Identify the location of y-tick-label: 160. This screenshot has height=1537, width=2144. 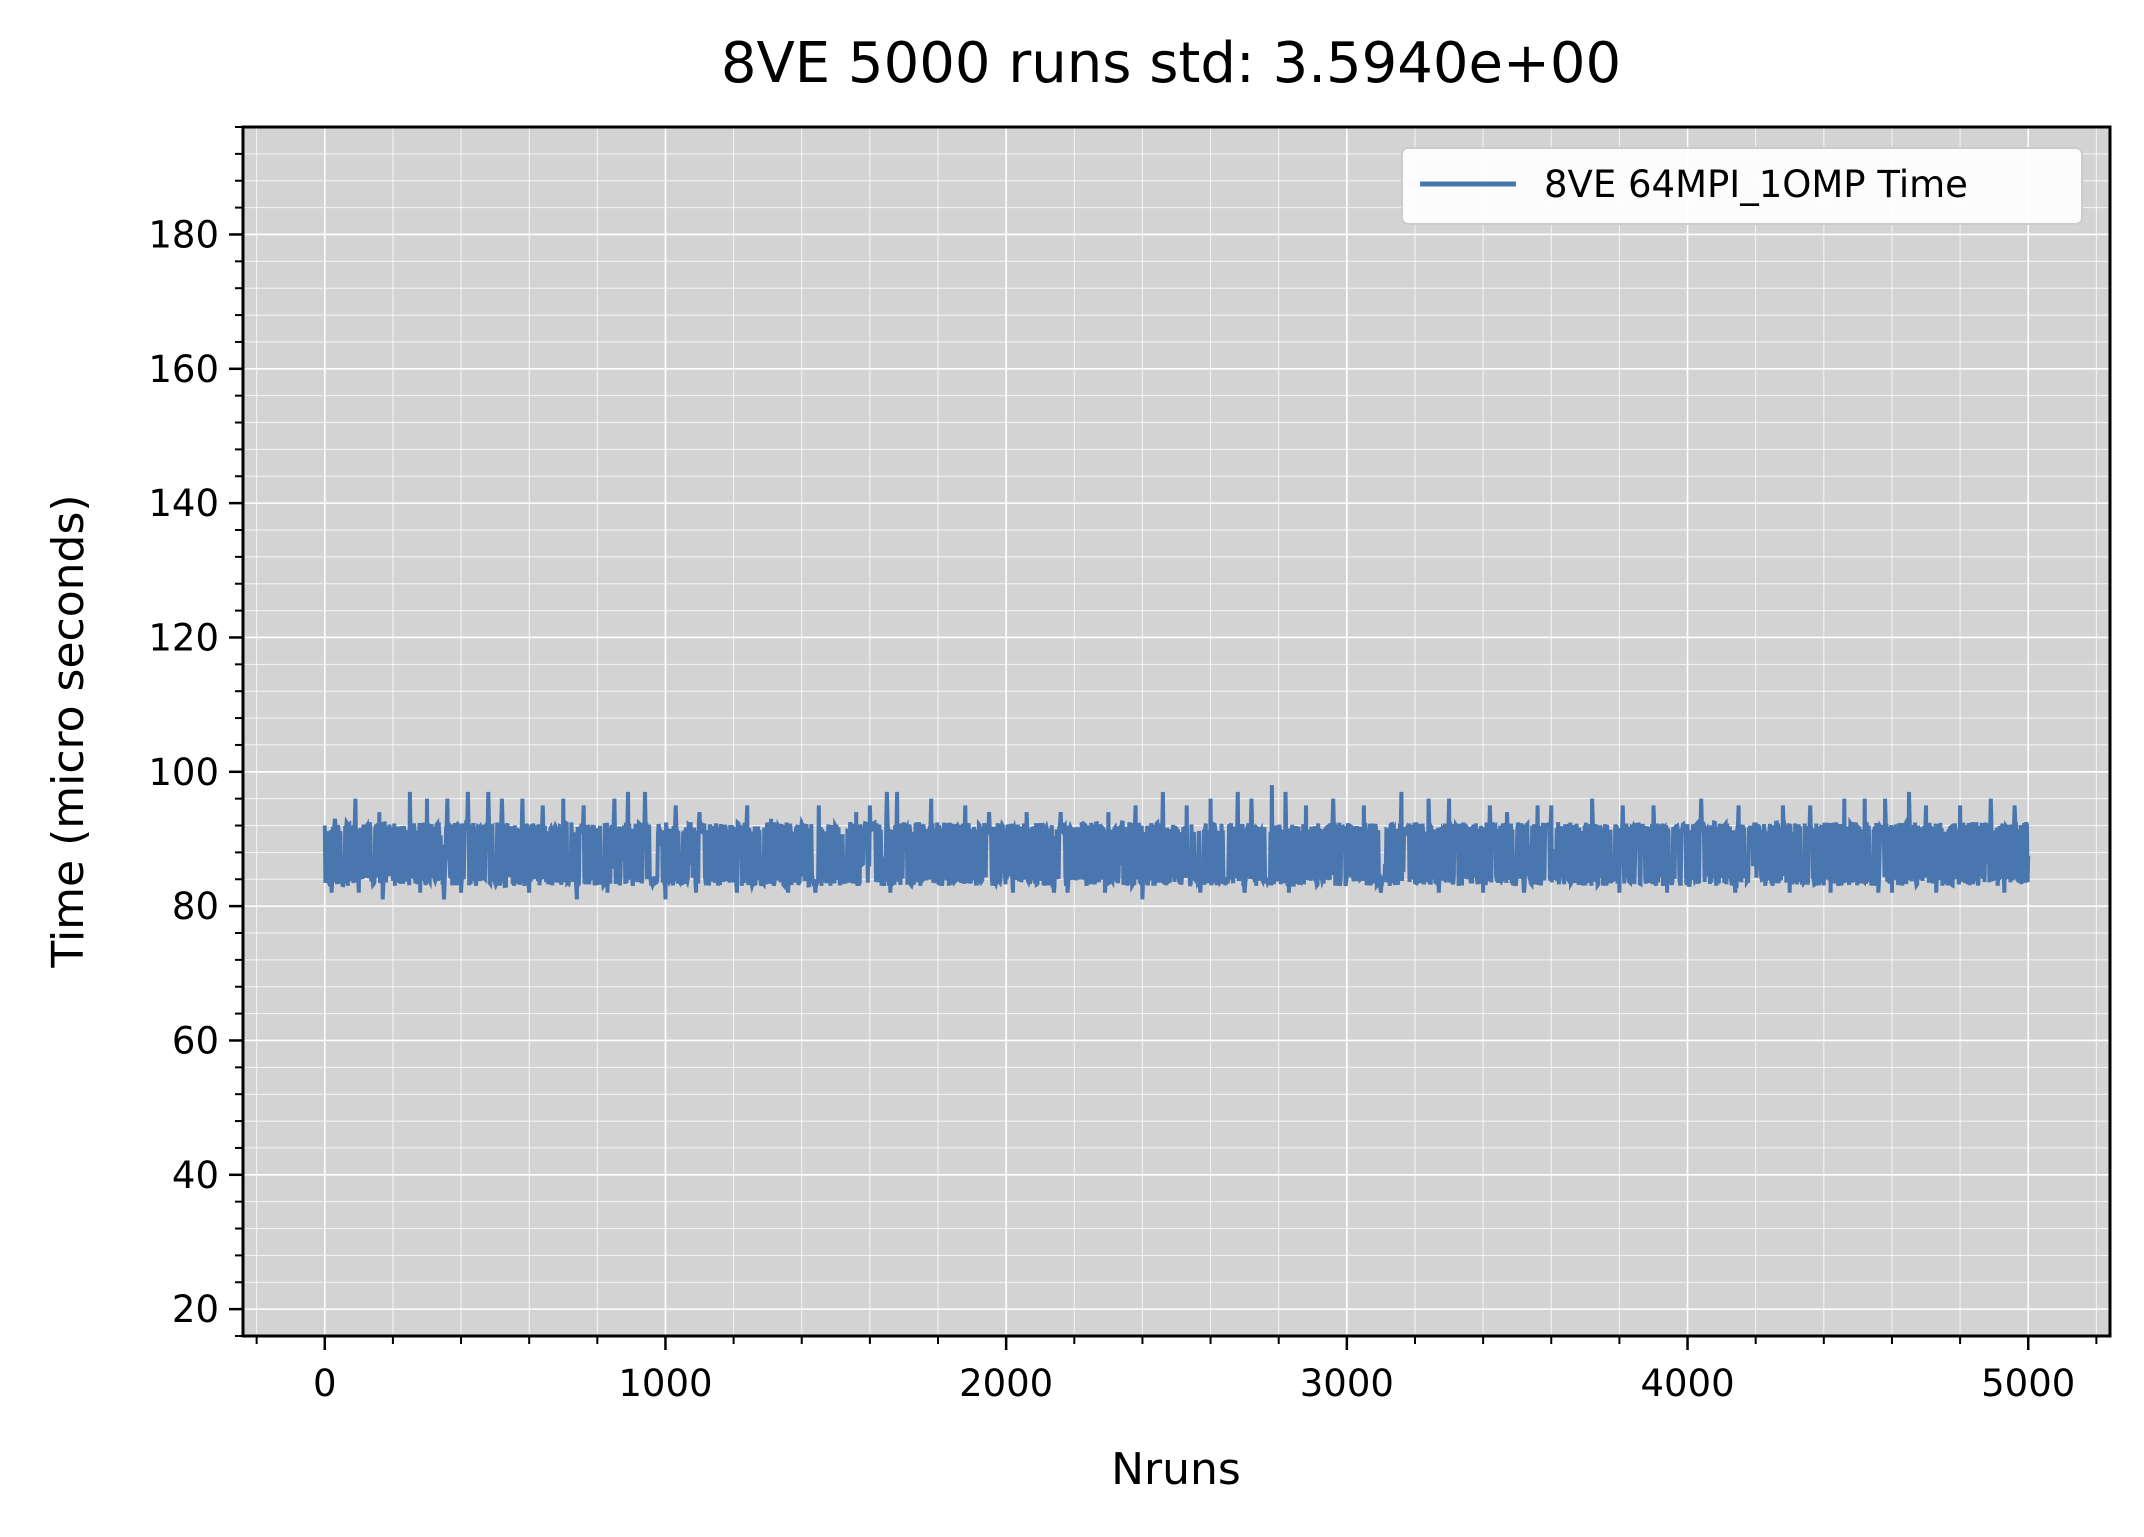
(183, 369).